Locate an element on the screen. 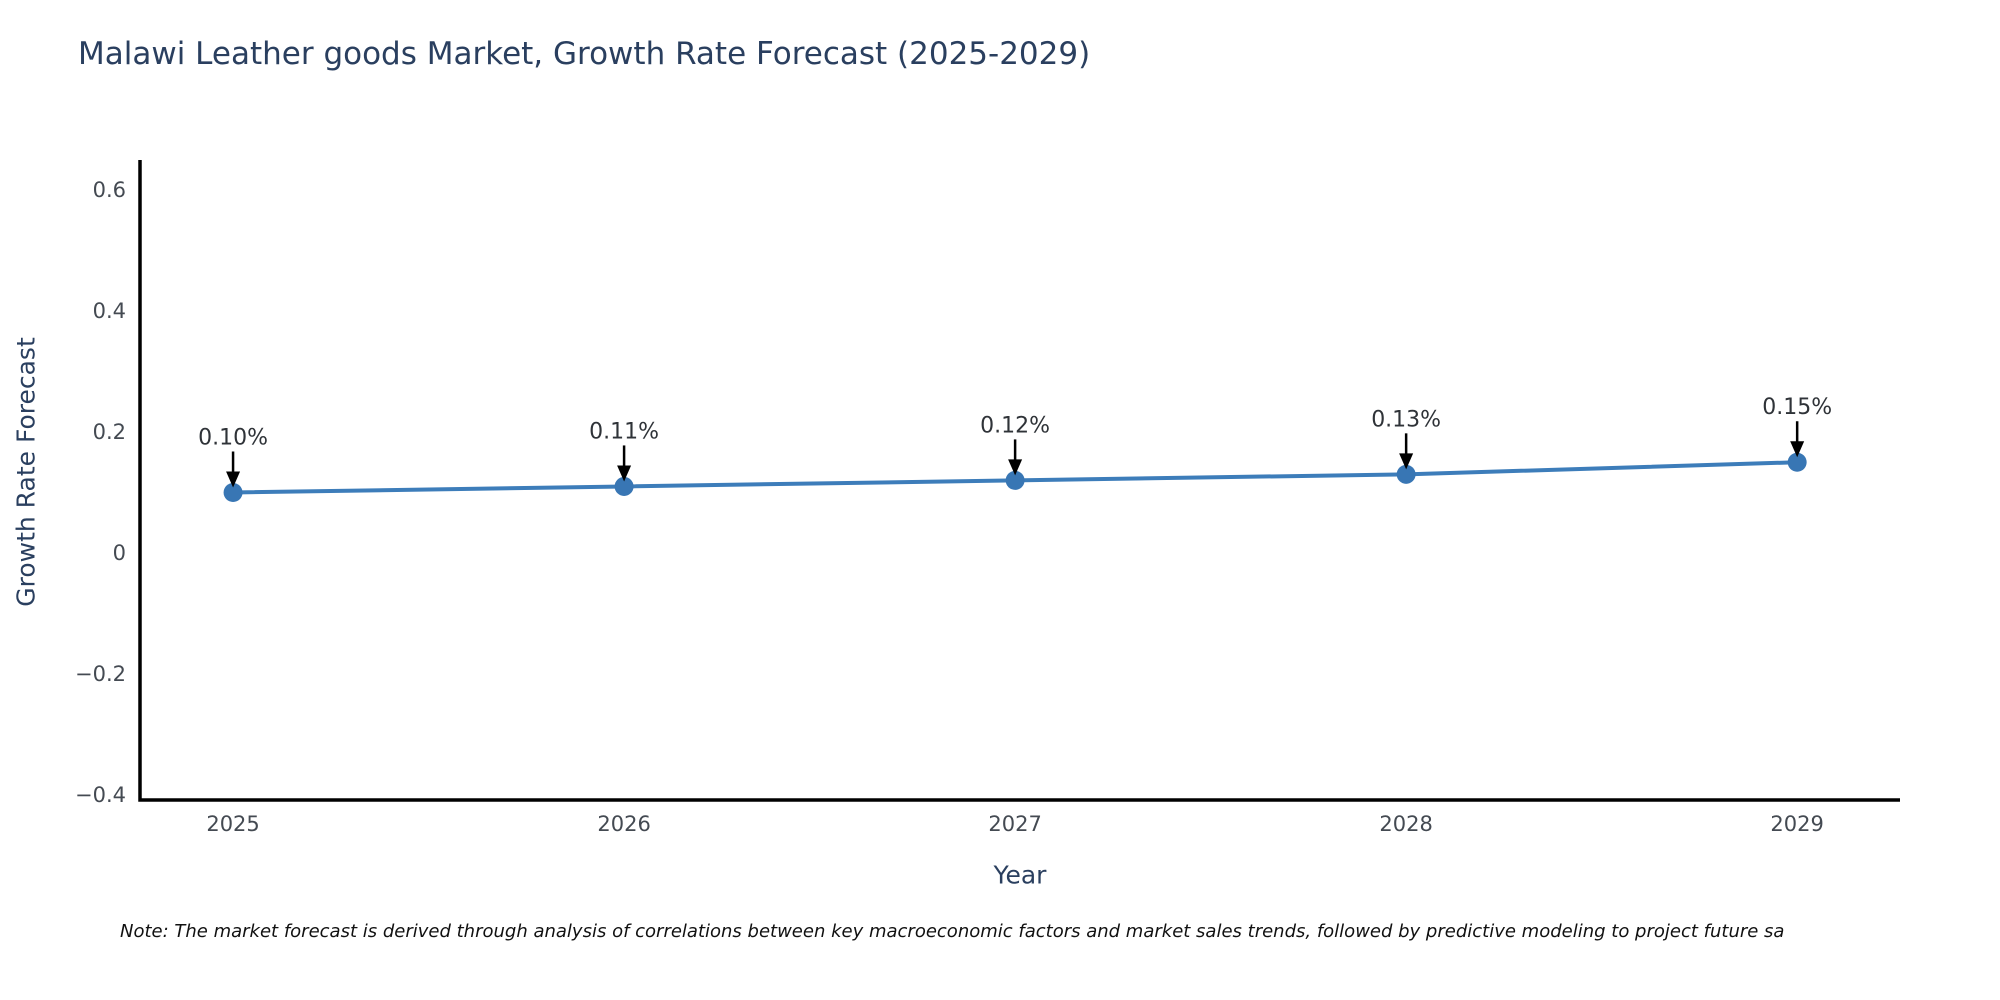 The height and width of the screenshot is (1000, 2000). x-tick-label-2026: 2026 is located at coordinates (623, 824).